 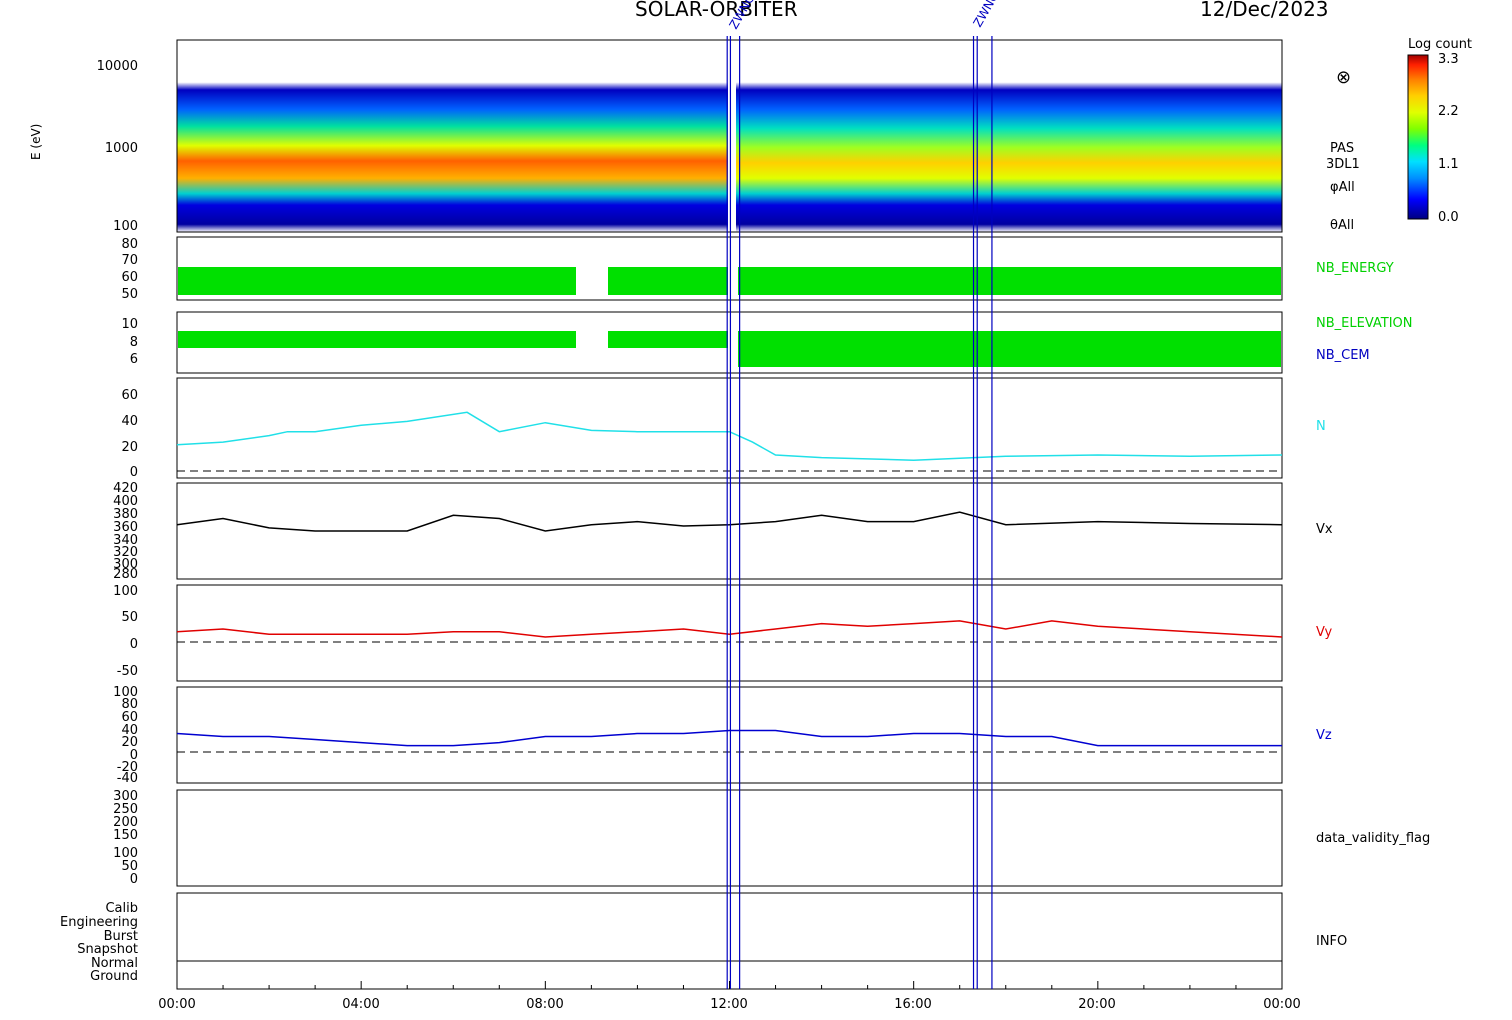 What do you see at coordinates (134, 342) in the screenshot?
I see `nb-elevation-ytick: 8` at bounding box center [134, 342].